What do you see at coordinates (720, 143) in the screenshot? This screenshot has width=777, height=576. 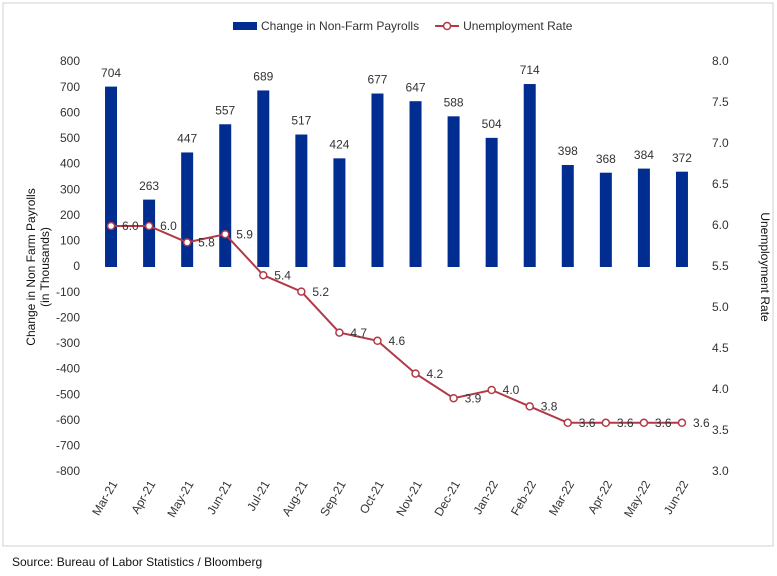 I see `y2-tick-label: 7.0` at bounding box center [720, 143].